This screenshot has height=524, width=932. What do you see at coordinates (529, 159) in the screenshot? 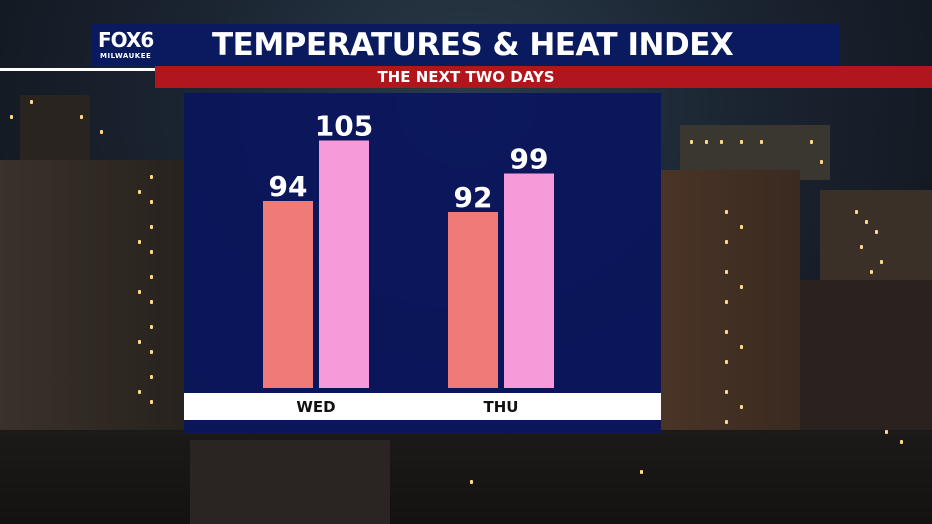
I see `data-label: 99` at bounding box center [529, 159].